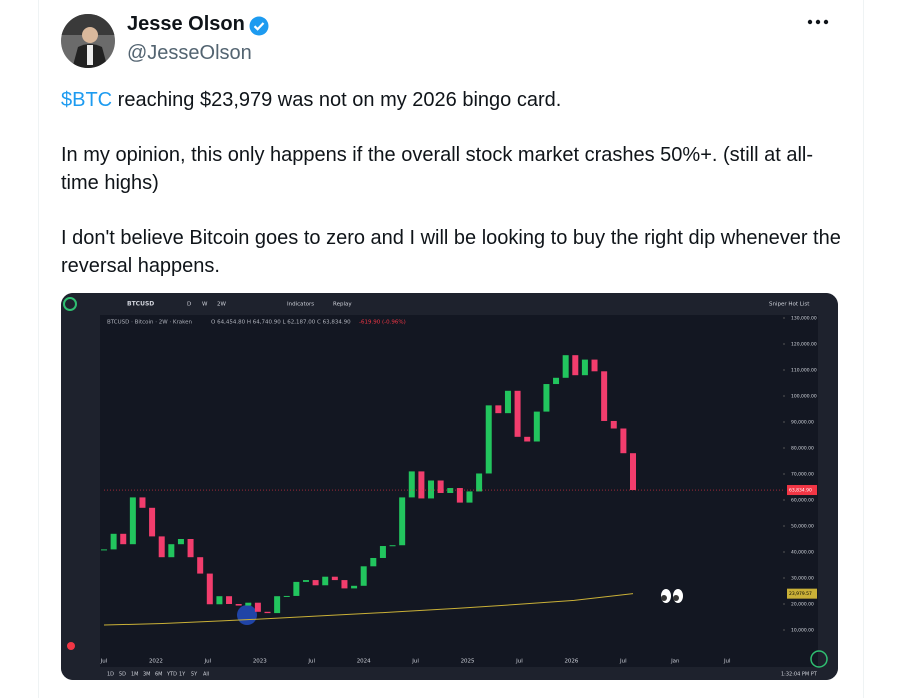 Image resolution: width=903 pixels, height=698 pixels. Describe the element at coordinates (150, 323) in the screenshot. I see `legend: BTCUSD · Bitcoin · 2W · Kraken` at that location.